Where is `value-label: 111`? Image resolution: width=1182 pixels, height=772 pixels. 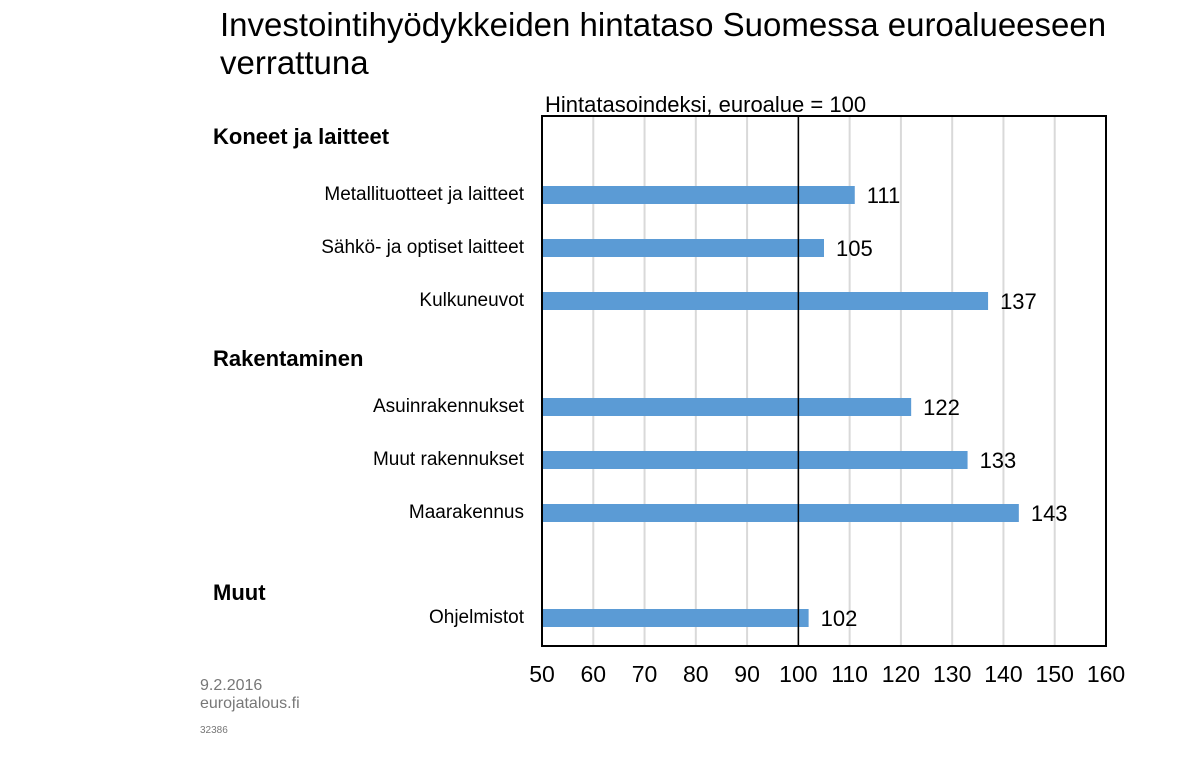
value-label: 111 is located at coordinates (883, 195).